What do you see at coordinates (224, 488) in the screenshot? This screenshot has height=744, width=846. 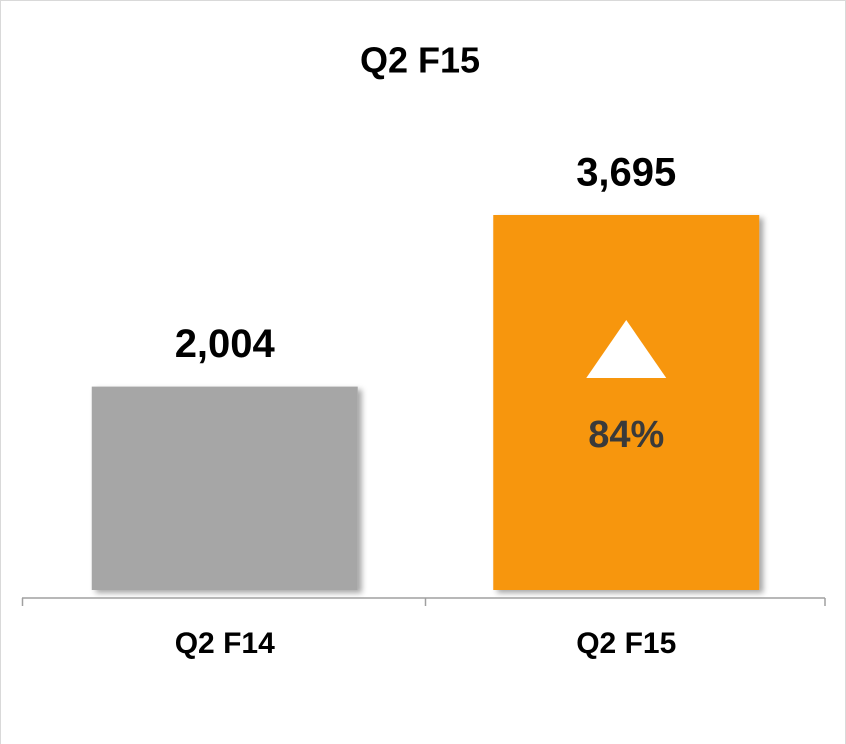 I see `bar` at bounding box center [224, 488].